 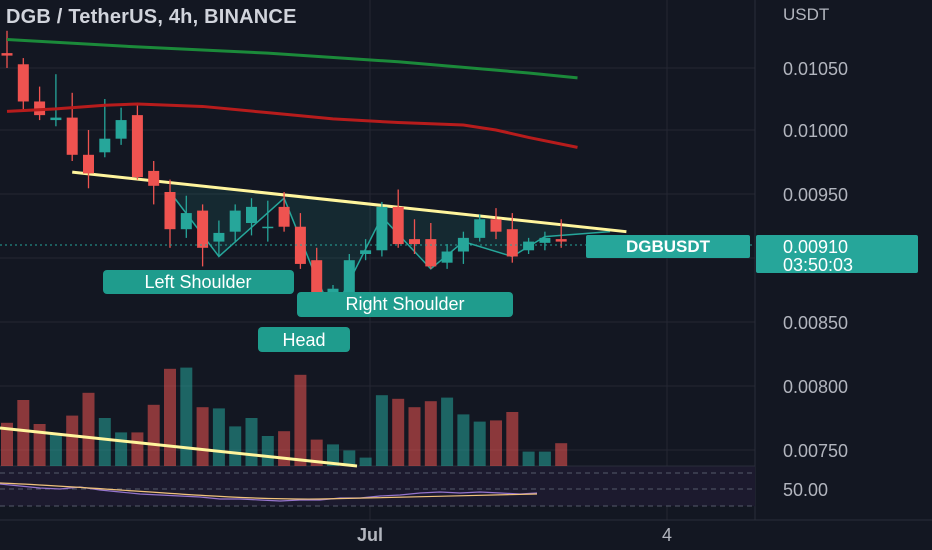 I want to click on pattern-fill, so click(x=390, y=248).